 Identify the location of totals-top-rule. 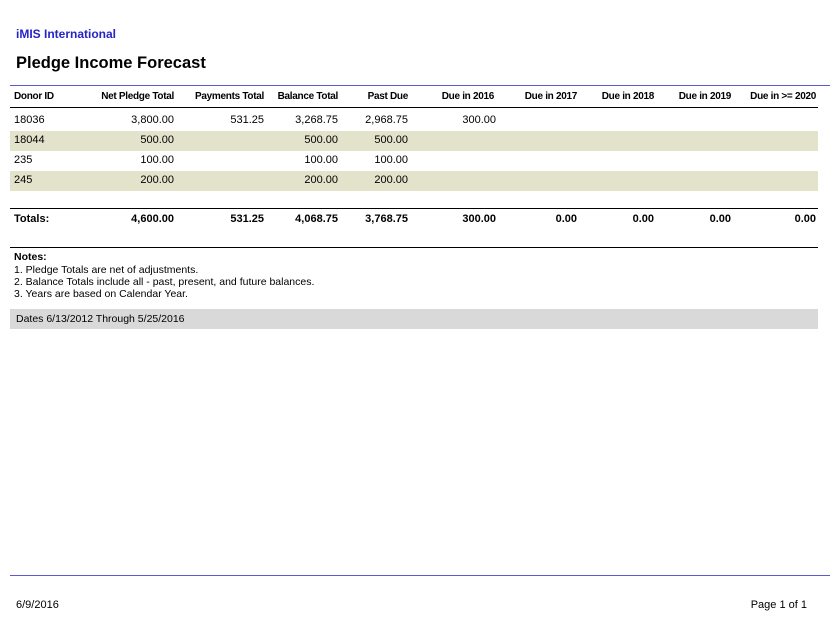
(414, 208).